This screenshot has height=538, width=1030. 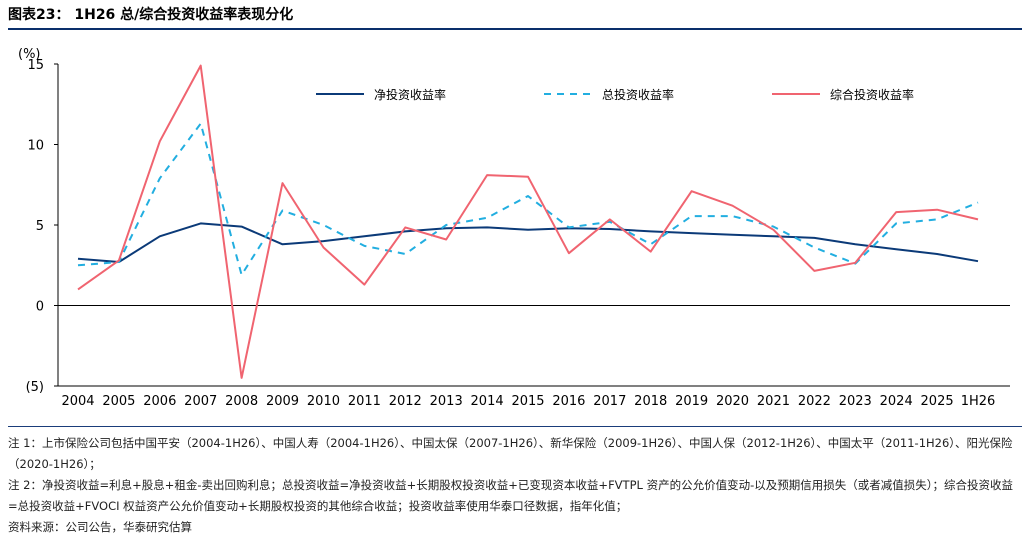 I want to click on x-tick-label: 2016, so click(x=568, y=401).